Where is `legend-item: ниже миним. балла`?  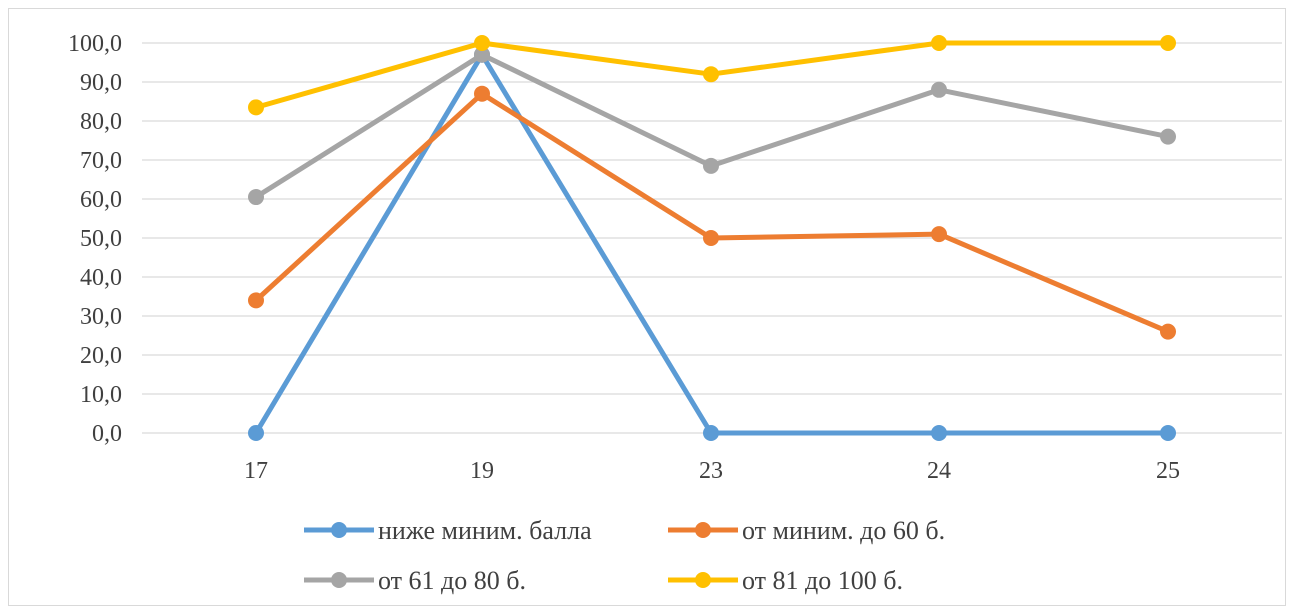
legend-item: ниже миним. балла is located at coordinates (448, 530).